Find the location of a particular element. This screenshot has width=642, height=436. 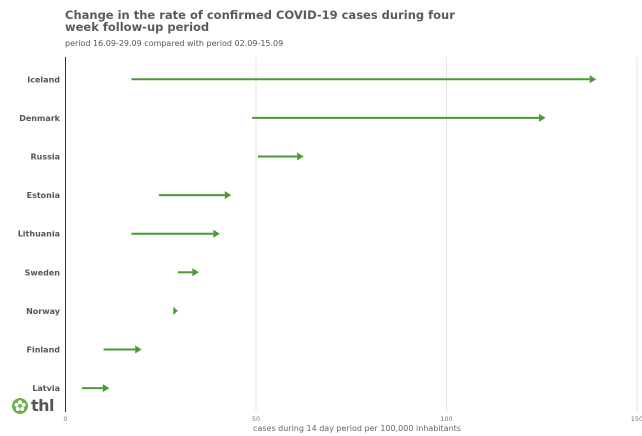

category-label: Iceland is located at coordinates (43, 79).